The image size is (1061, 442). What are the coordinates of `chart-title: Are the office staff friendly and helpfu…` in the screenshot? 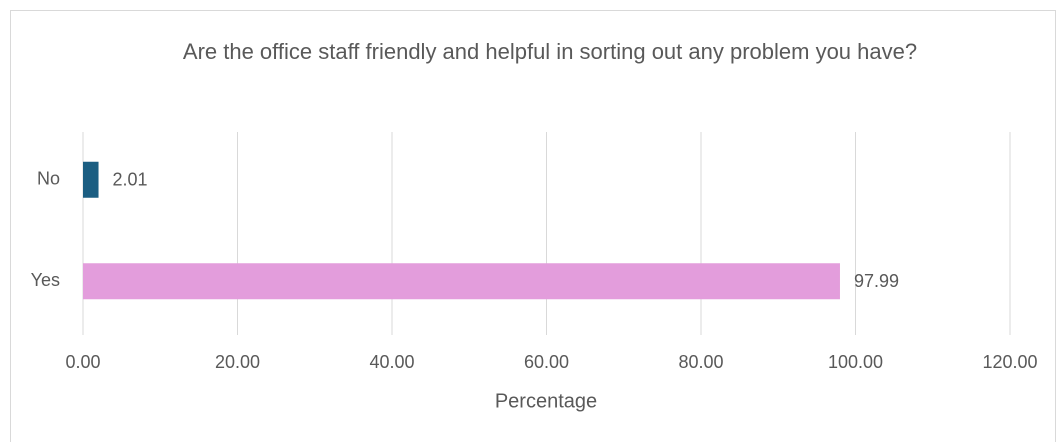 It's located at (550, 51).